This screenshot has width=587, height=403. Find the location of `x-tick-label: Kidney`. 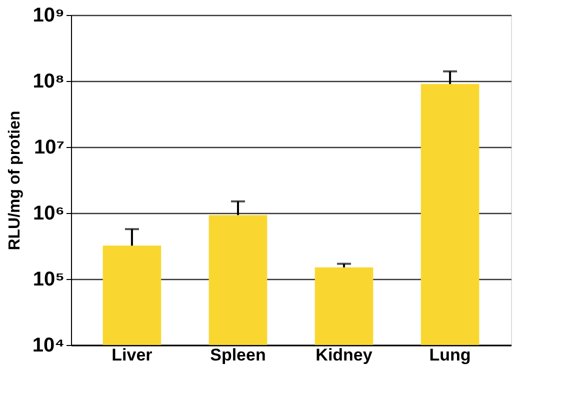

x-tick-label: Kidney is located at coordinates (344, 355).